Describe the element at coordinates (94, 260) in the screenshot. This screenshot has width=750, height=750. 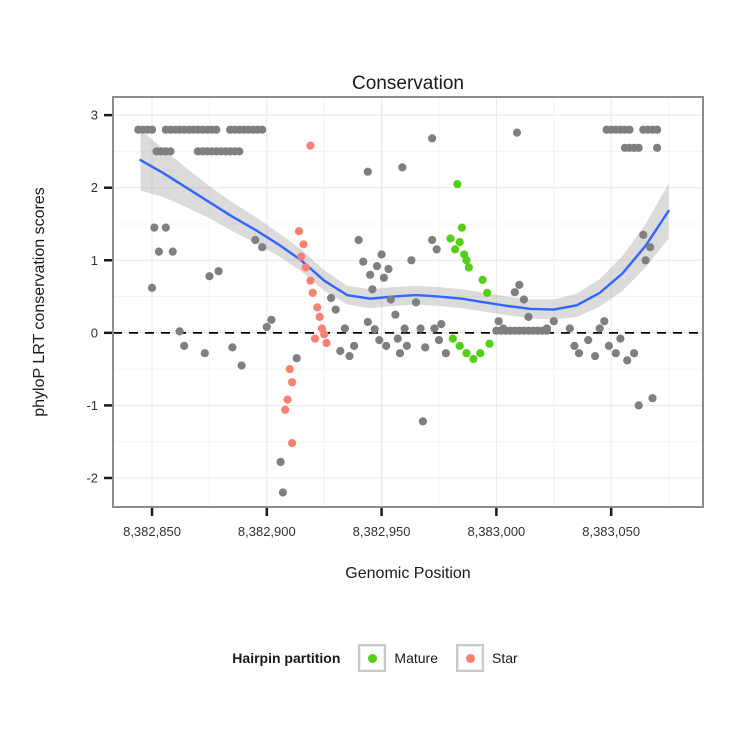
I see `y-tick-label: 1` at that location.